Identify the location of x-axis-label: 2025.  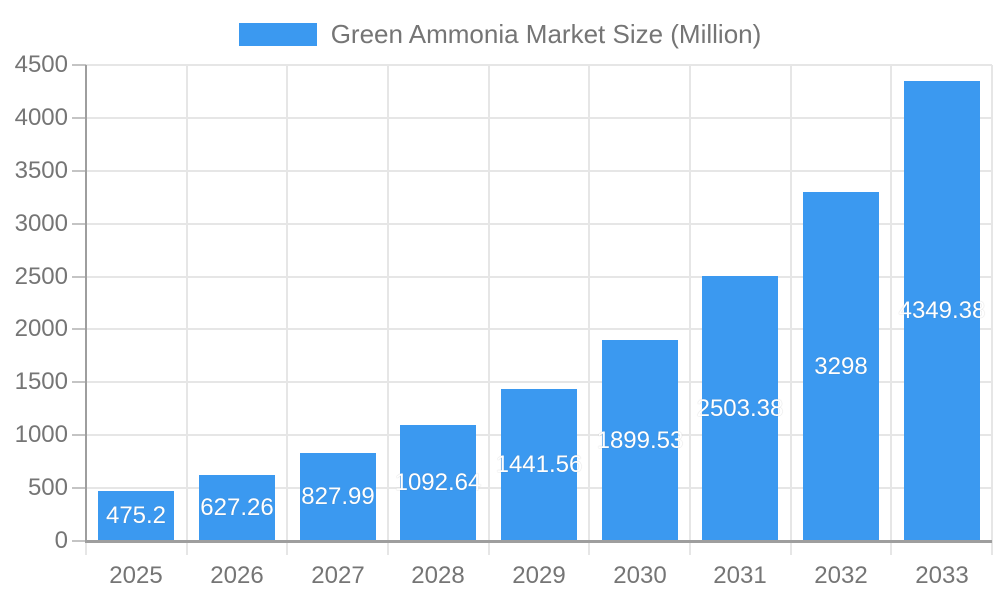
(136, 575).